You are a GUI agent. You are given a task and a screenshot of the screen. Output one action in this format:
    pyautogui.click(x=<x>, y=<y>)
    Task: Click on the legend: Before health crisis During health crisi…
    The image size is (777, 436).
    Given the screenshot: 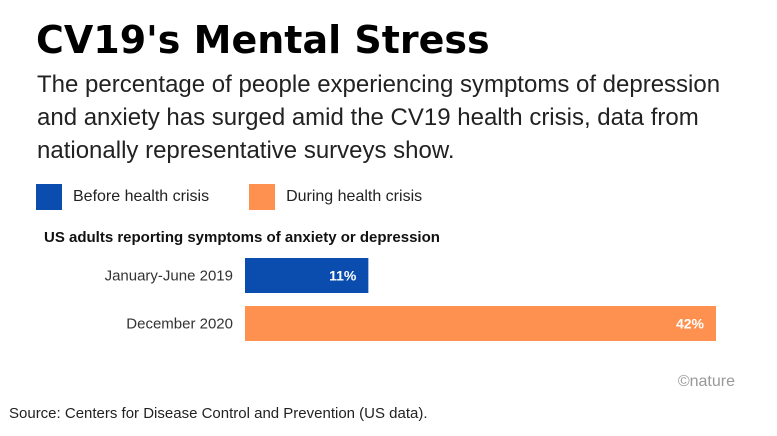 What is the action you would take?
    pyautogui.click(x=249, y=197)
    